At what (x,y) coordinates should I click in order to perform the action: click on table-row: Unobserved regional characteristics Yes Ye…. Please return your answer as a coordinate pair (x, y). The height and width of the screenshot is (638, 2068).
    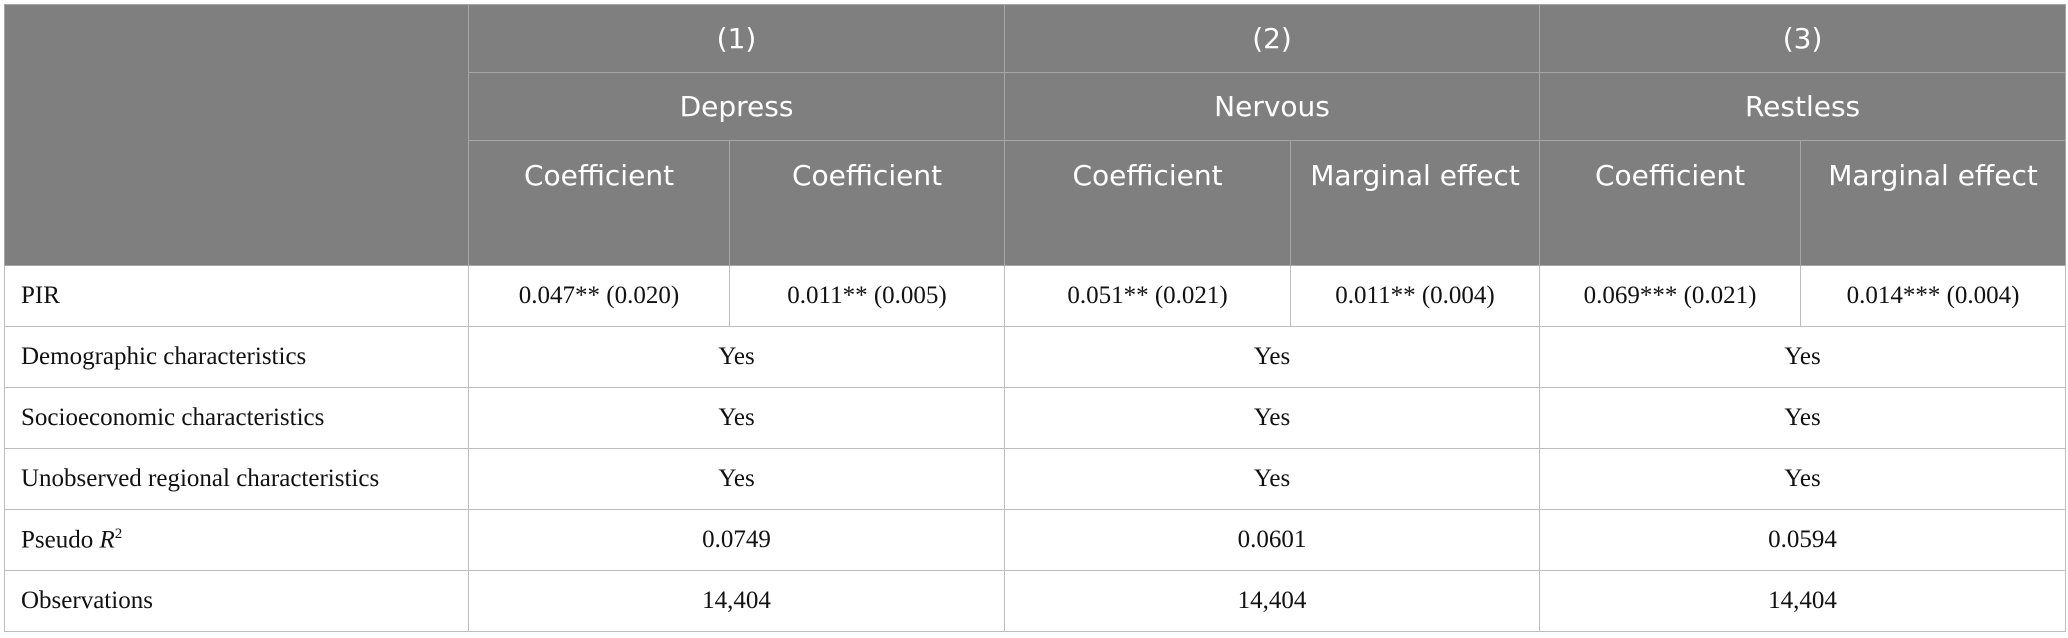
    Looking at the image, I should click on (1035, 479).